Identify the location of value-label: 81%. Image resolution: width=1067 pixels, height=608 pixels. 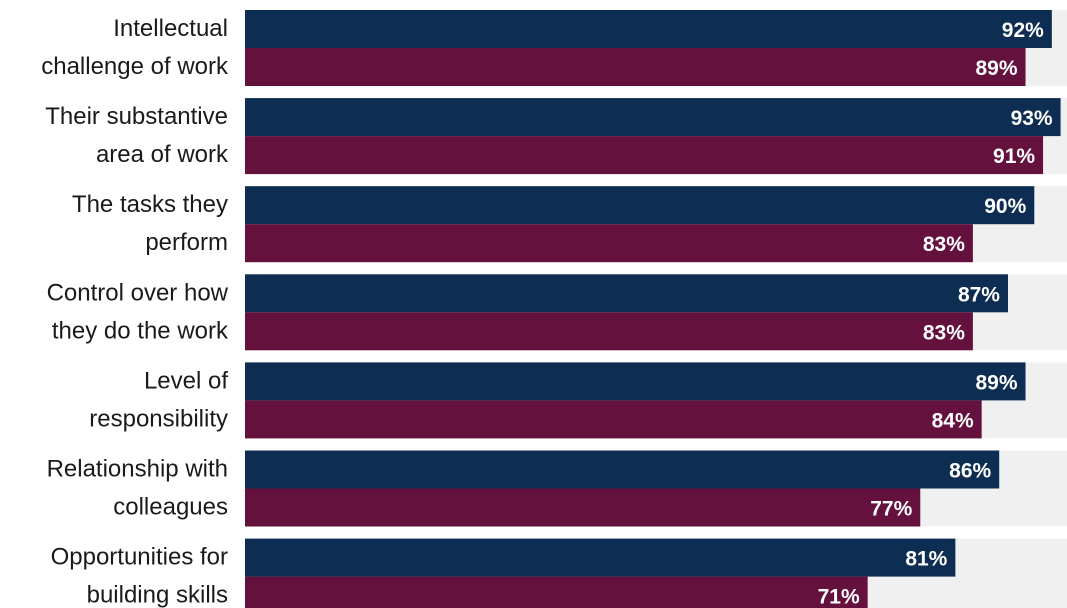
(926, 559).